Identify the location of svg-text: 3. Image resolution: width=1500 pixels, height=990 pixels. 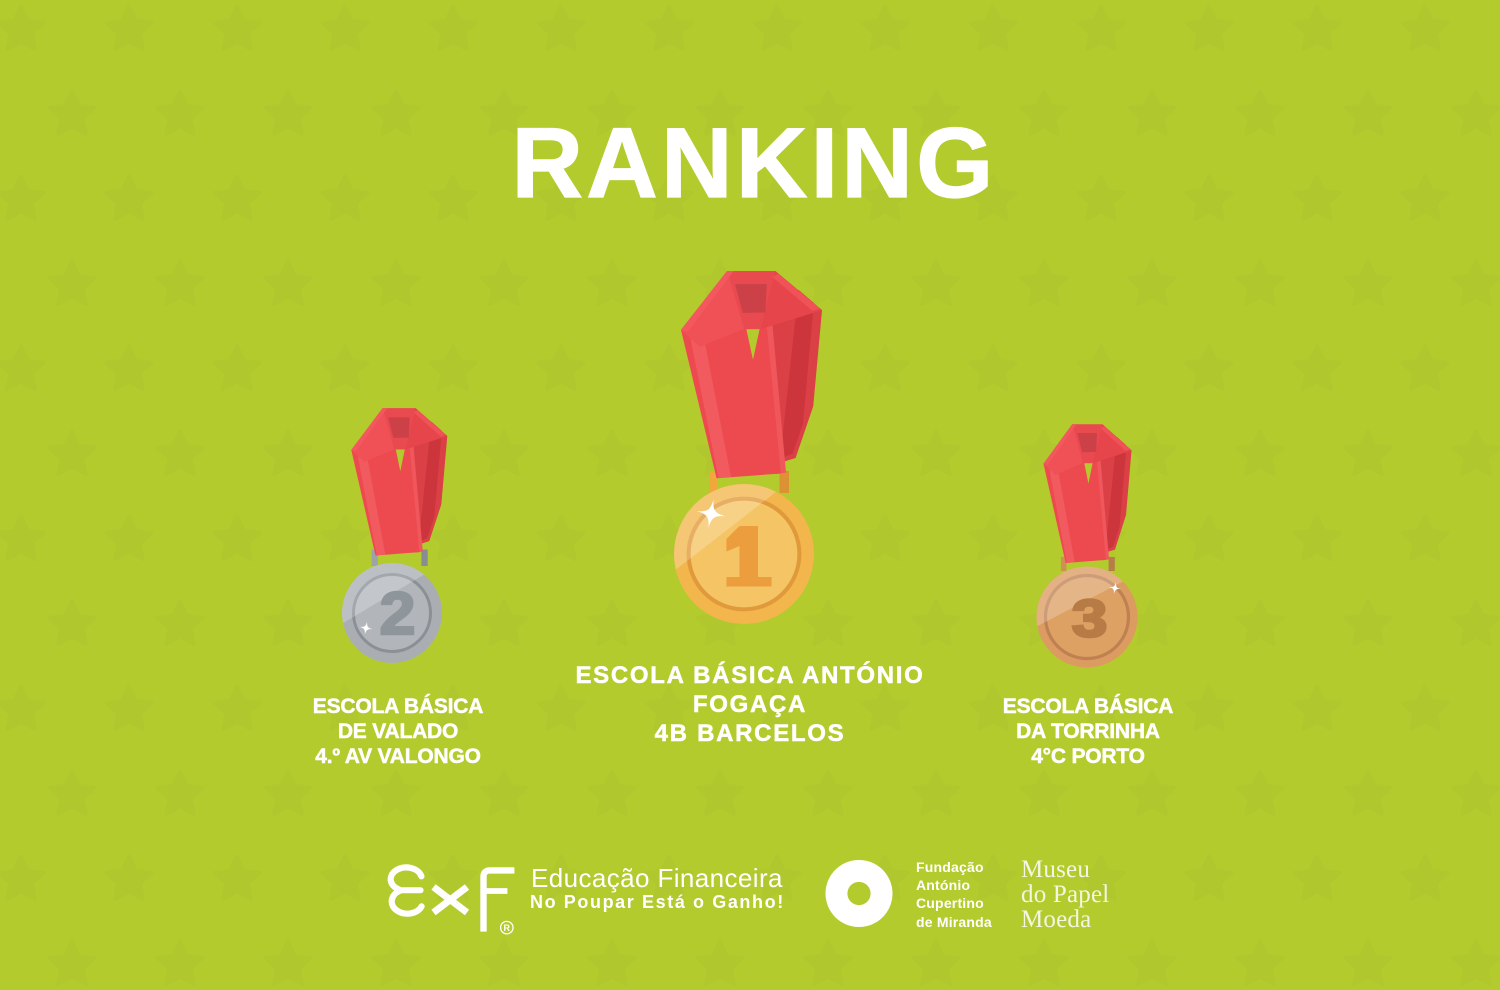
(1090, 619).